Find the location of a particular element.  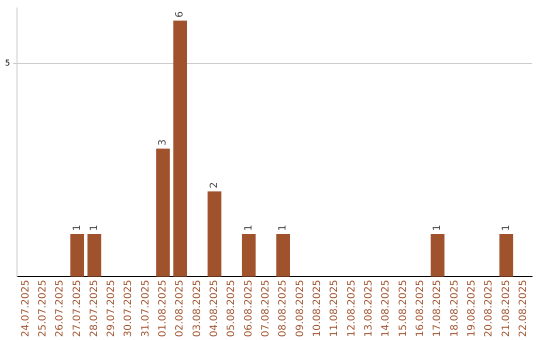

x-tick-label: 18.08.2025 is located at coordinates (454, 309).